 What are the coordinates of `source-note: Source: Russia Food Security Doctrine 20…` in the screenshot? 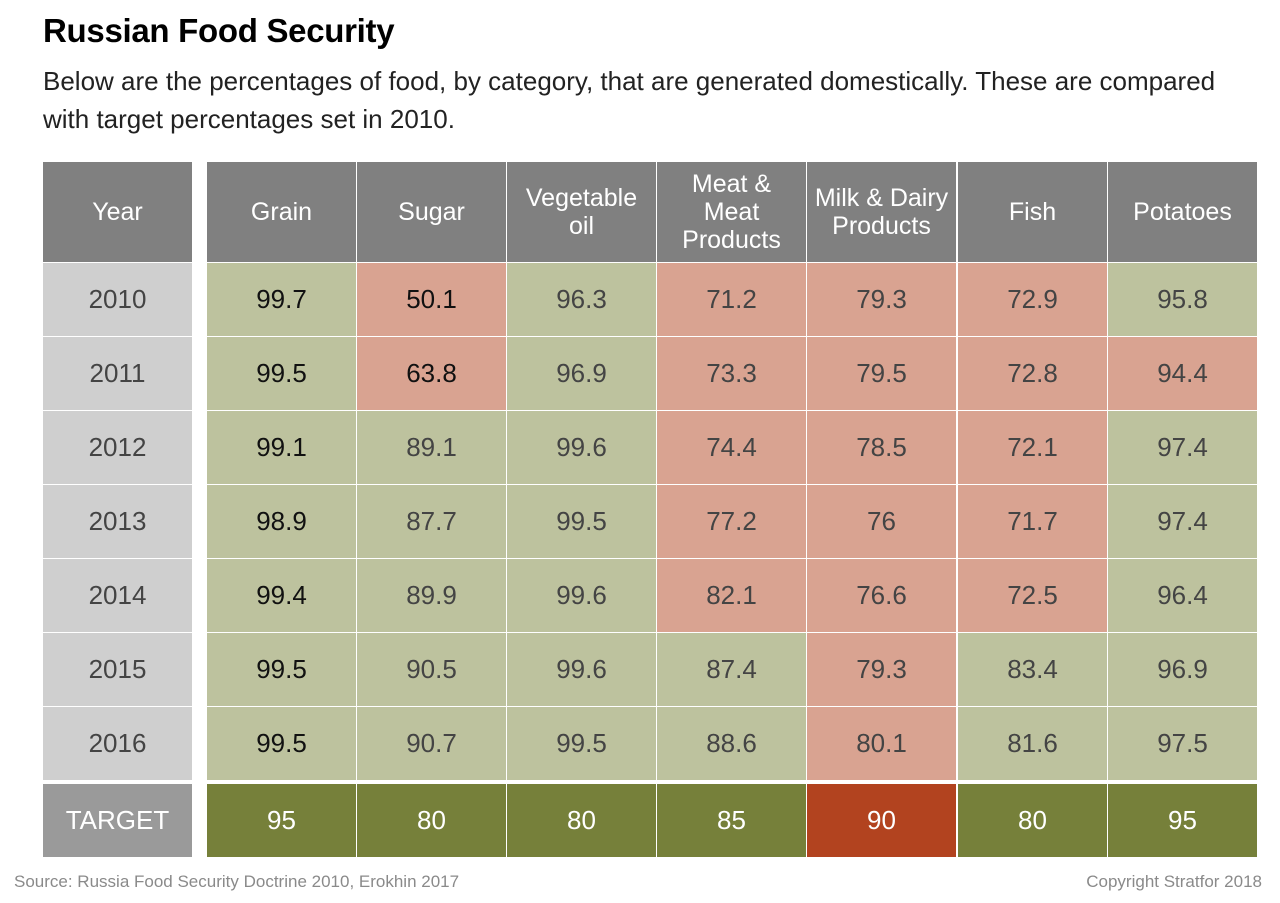 It's located at (237, 881).